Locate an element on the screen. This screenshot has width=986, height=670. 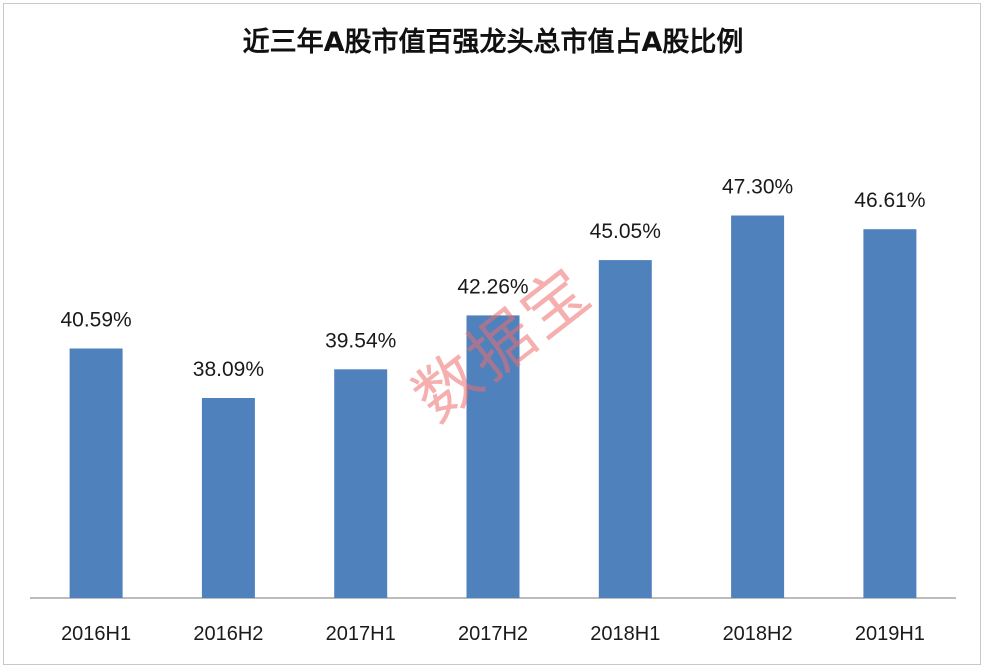
x-tick-label-2018H1: 2018H1 is located at coordinates (625, 634).